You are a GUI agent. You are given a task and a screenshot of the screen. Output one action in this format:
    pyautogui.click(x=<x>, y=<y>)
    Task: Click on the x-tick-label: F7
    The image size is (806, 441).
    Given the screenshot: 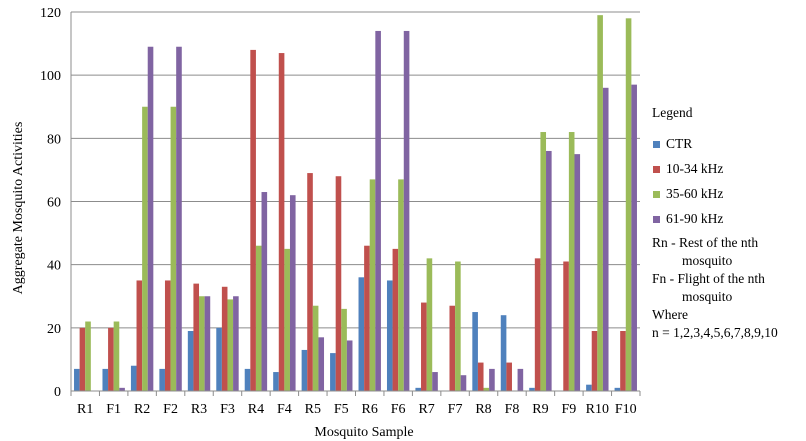 What is the action you would take?
    pyautogui.click(x=455, y=409)
    